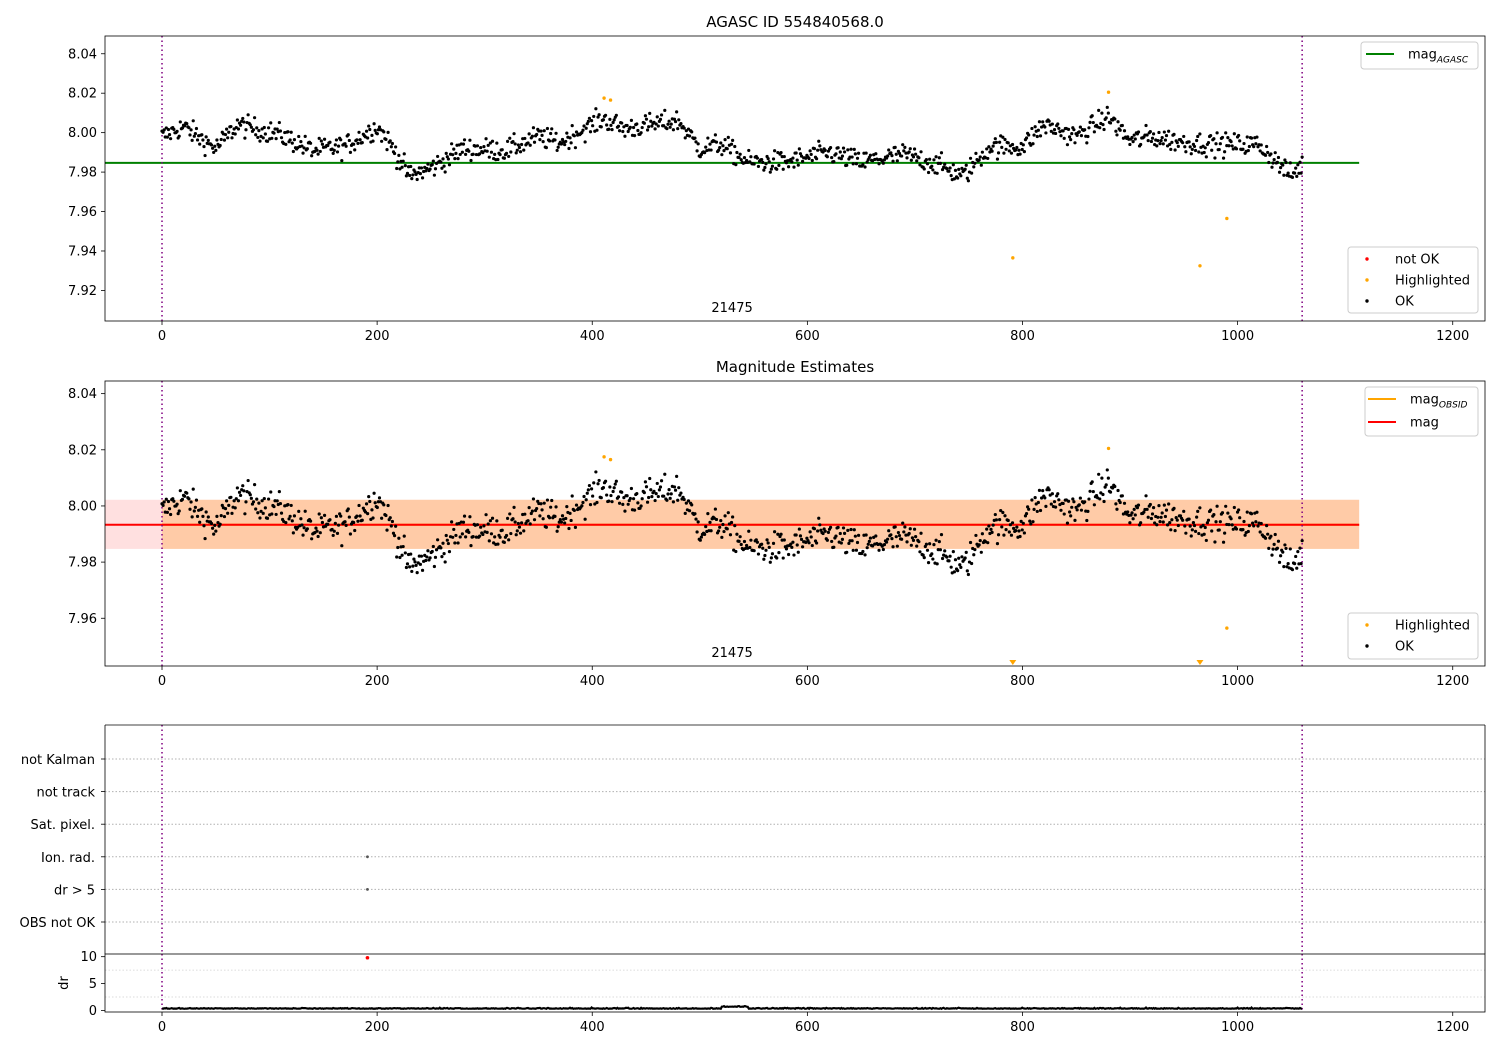 The width and height of the screenshot is (1500, 1050). I want to click on panel4-ytick-label: 0, so click(93, 1011).